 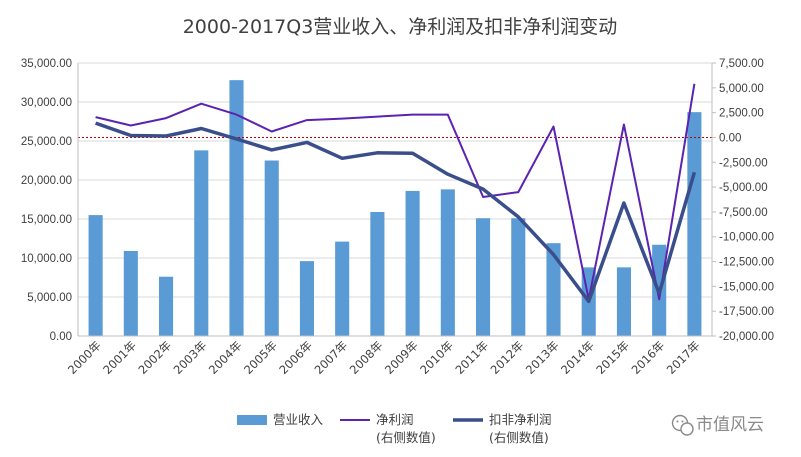 What do you see at coordinates (743, 163) in the screenshot?
I see `right-tick-label: -2,500.00` at bounding box center [743, 163].